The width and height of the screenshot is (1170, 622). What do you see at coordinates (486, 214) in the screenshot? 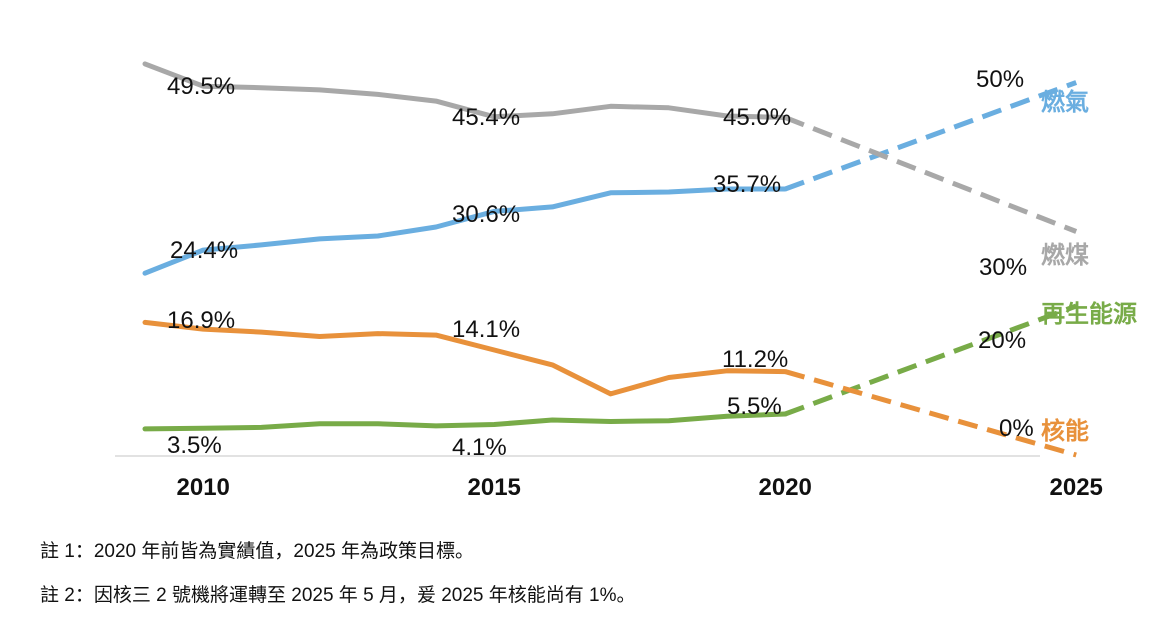
I see `data-label: 30.6%` at bounding box center [486, 214].